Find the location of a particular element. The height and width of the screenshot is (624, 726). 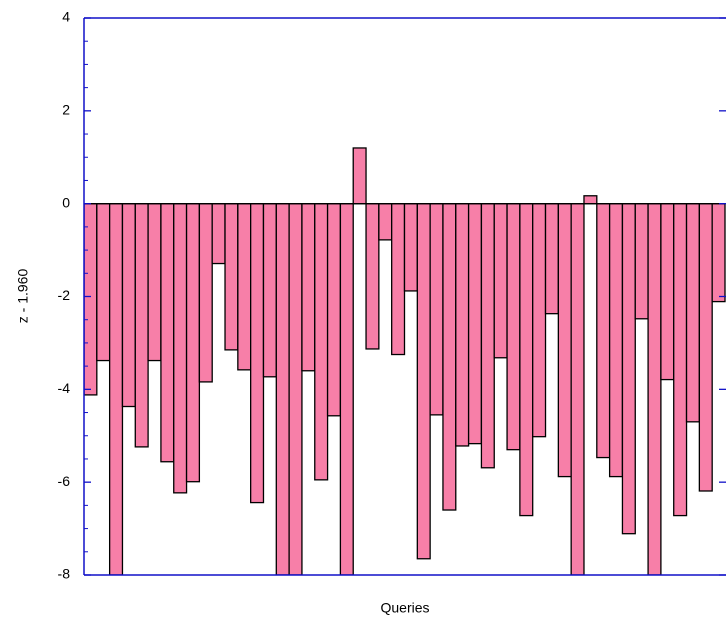

y-tick-label: -8 is located at coordinates (64, 574).